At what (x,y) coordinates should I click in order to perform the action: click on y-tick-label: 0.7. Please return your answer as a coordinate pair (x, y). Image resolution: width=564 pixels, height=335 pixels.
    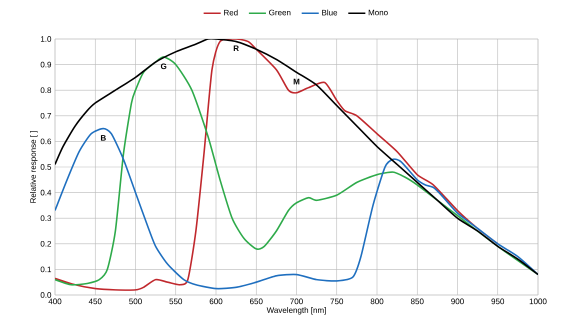
    Looking at the image, I should click on (46, 115).